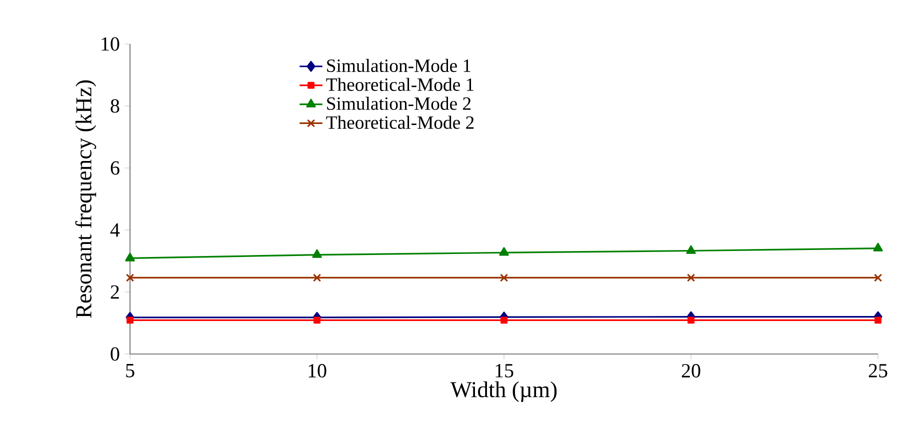 This screenshot has height=448, width=899. What do you see at coordinates (400, 84) in the screenshot?
I see `legend-label: Theoretical-Mode 1` at bounding box center [400, 84].